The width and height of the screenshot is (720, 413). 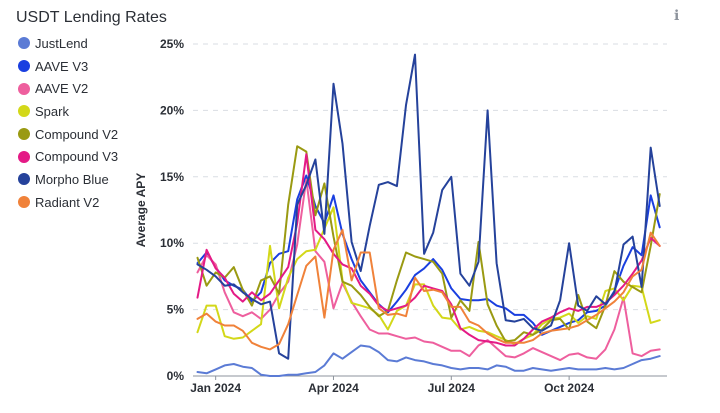 I want to click on y-axis-title: Average APY, so click(x=141, y=210).